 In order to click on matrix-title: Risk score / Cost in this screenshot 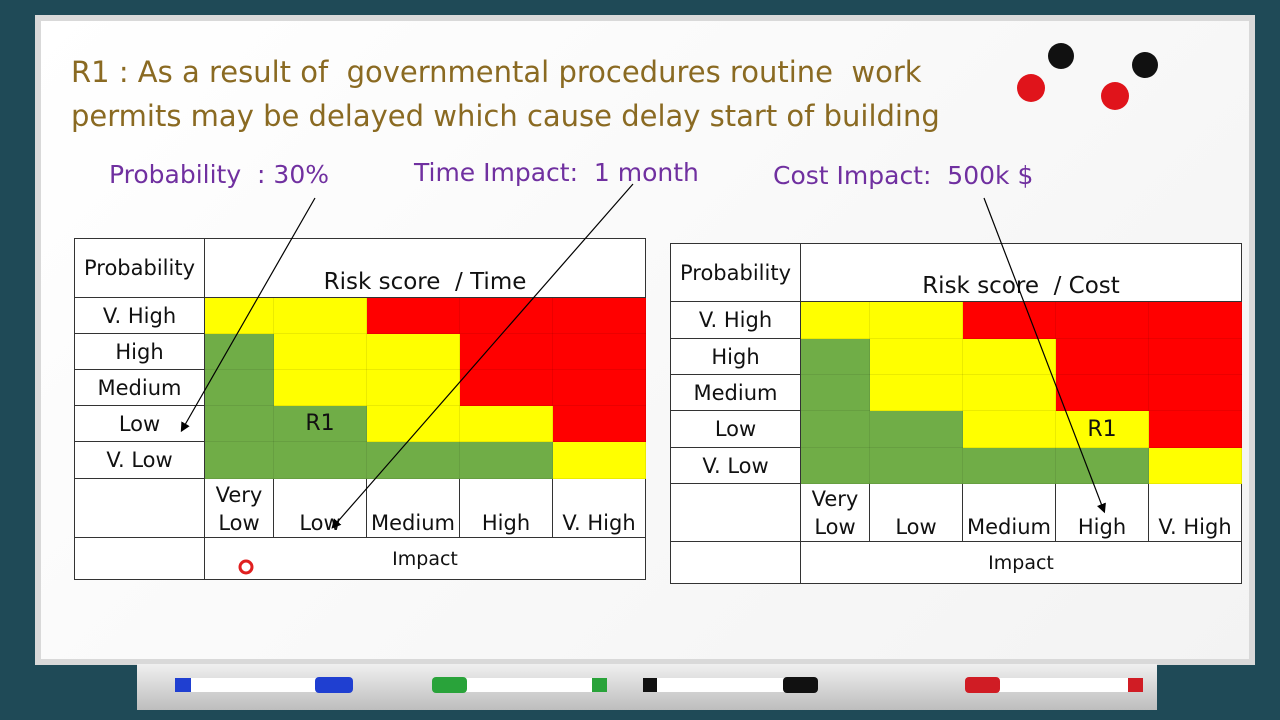, I will do `click(1021, 272)`.